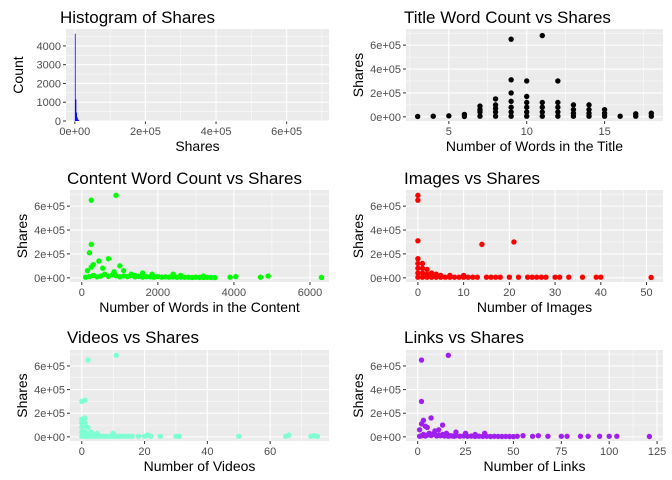 Image resolution: width=672 pixels, height=480 pixels. Describe the element at coordinates (184, 178) in the screenshot. I see `chart-title: Content Word Count vs Shares` at that location.